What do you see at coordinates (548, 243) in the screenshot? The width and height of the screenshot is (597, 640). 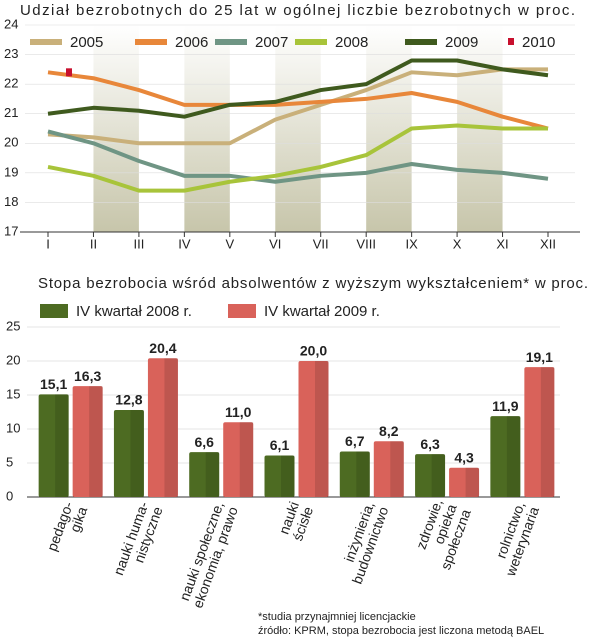 I see `x-tick-label: XII` at bounding box center [548, 243].